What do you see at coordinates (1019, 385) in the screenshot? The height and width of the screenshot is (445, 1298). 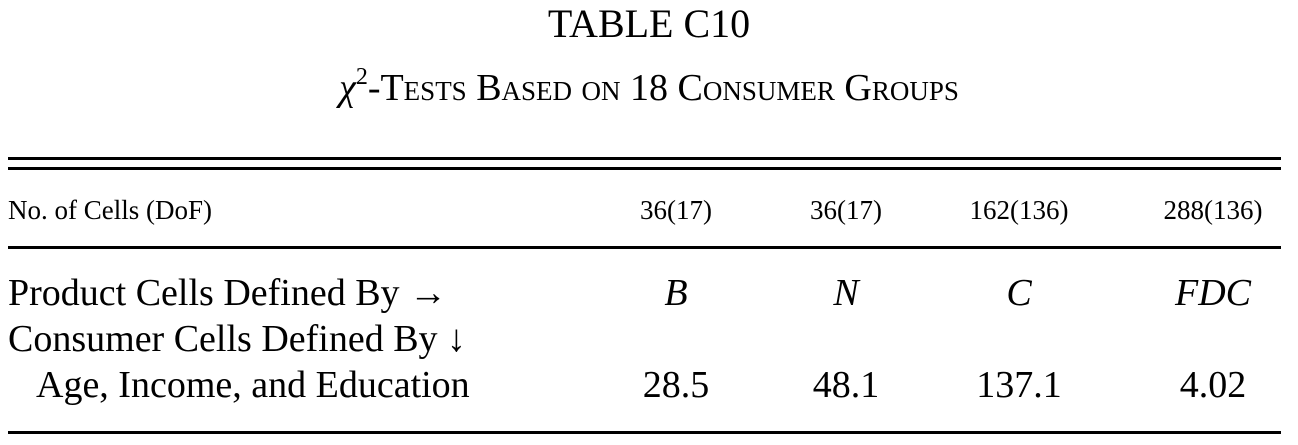 I see `value-c: 137.1` at bounding box center [1019, 385].